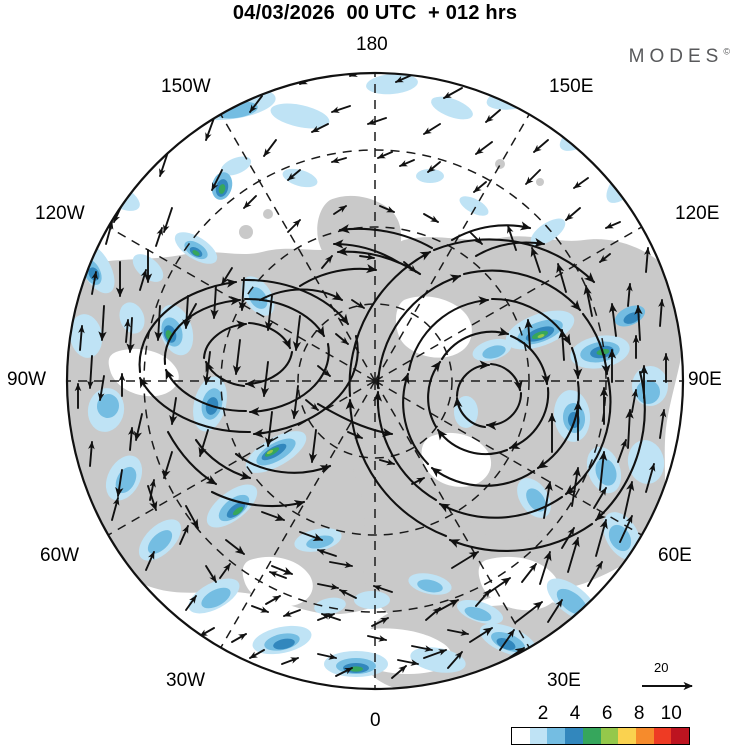  I want to click on colorbar-swatches, so click(600, 736).